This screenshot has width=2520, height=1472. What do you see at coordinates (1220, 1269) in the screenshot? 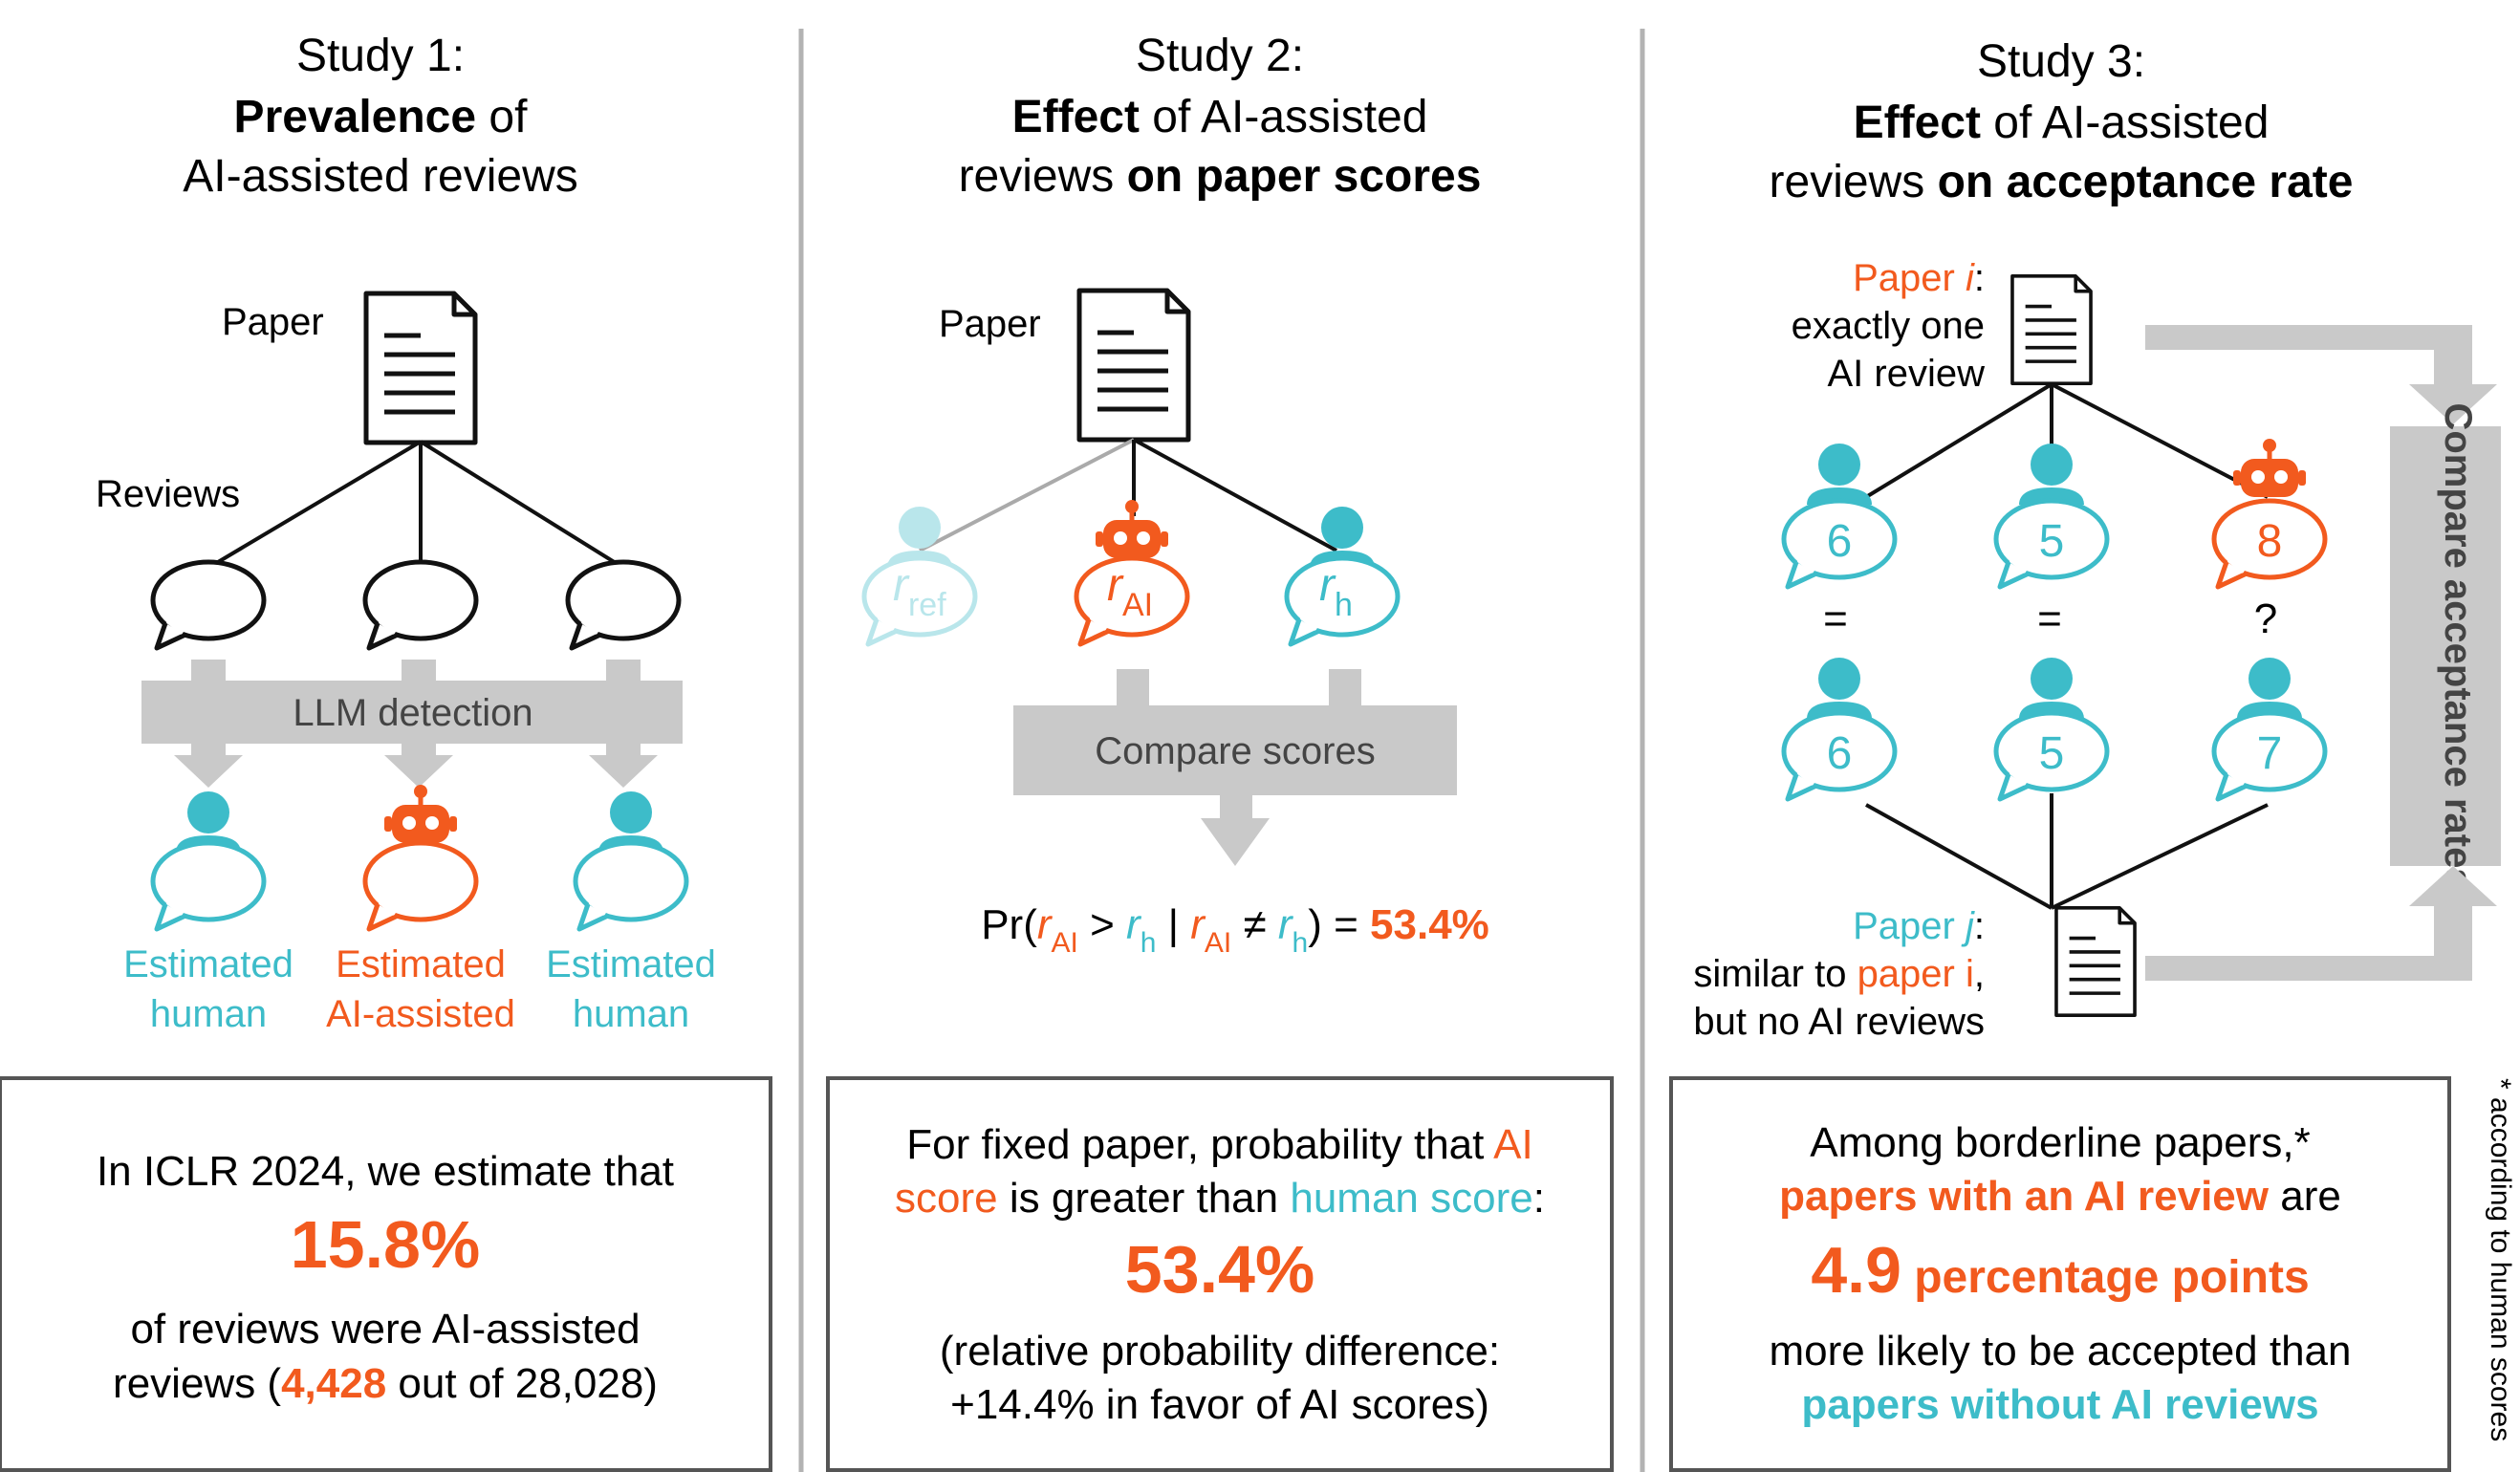
I see `study2-box-stat: 53.4%` at bounding box center [1220, 1269].